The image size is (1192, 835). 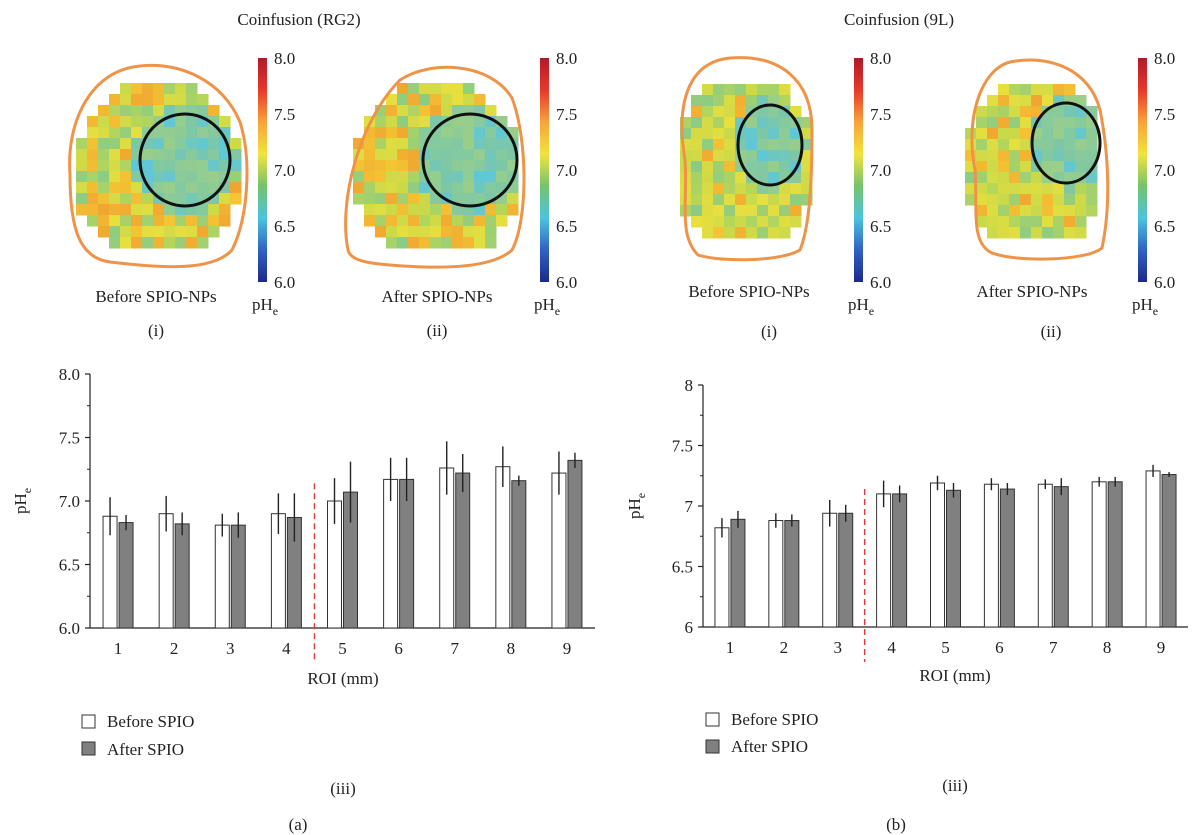 What do you see at coordinates (156, 330) in the screenshot?
I see `map-a-before-sublabel: (i)` at bounding box center [156, 330].